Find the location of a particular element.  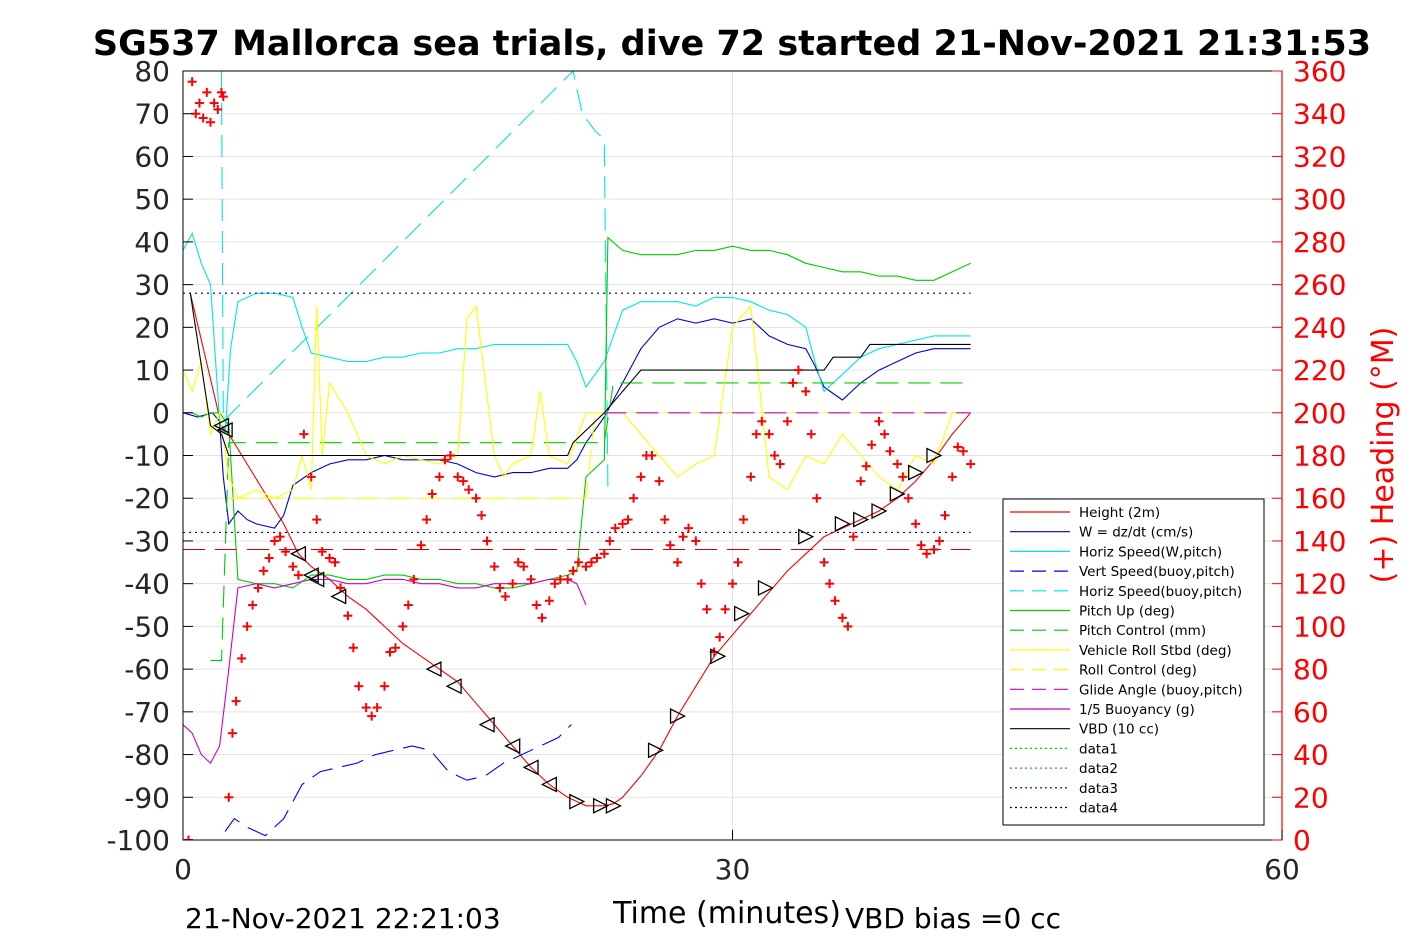

legend-label-9: Glide Angle (buoy,pitch) is located at coordinates (1161, 690).